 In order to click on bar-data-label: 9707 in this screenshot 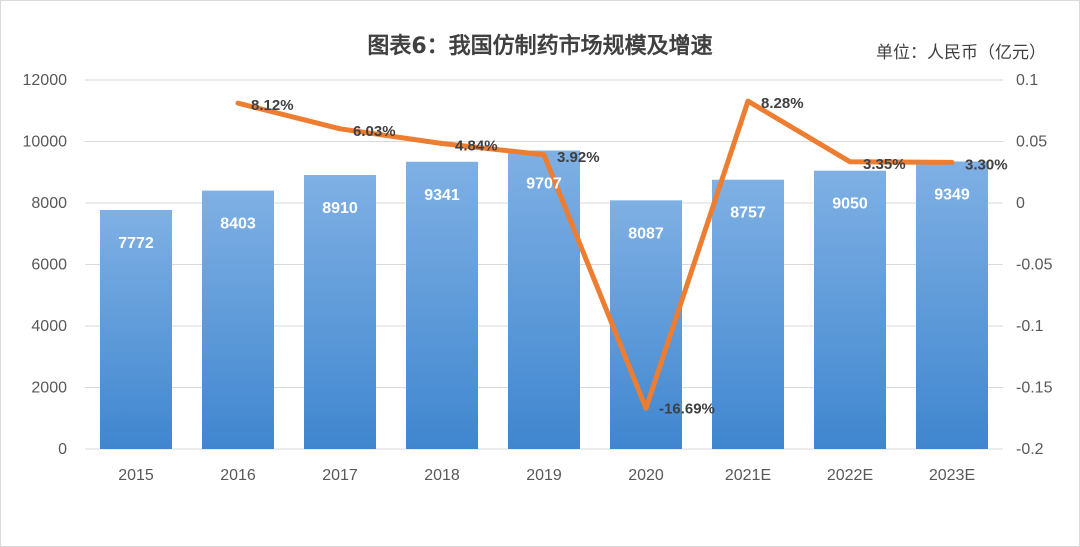, I will do `click(544, 184)`.